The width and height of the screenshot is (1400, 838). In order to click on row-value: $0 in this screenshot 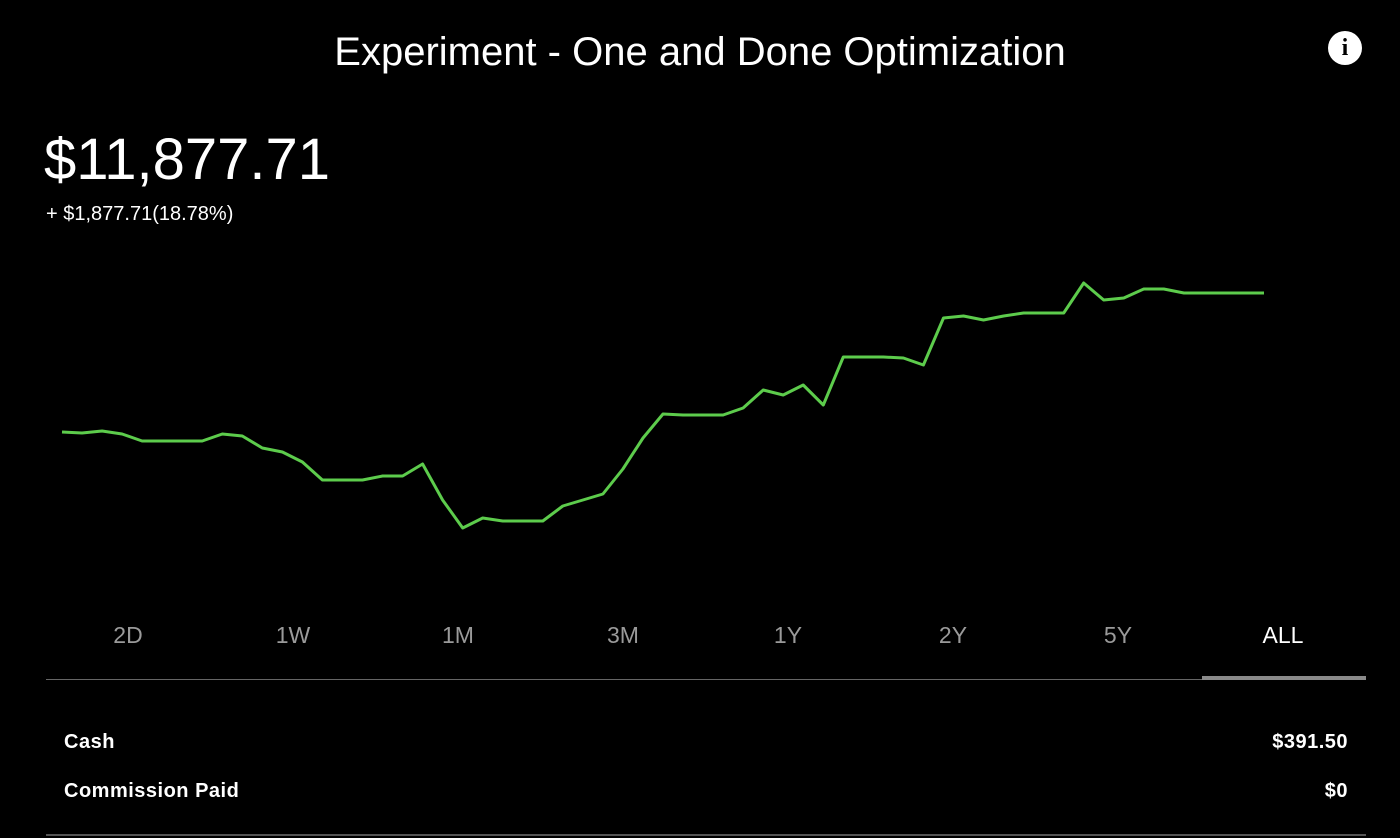, I will do `click(1336, 791)`.